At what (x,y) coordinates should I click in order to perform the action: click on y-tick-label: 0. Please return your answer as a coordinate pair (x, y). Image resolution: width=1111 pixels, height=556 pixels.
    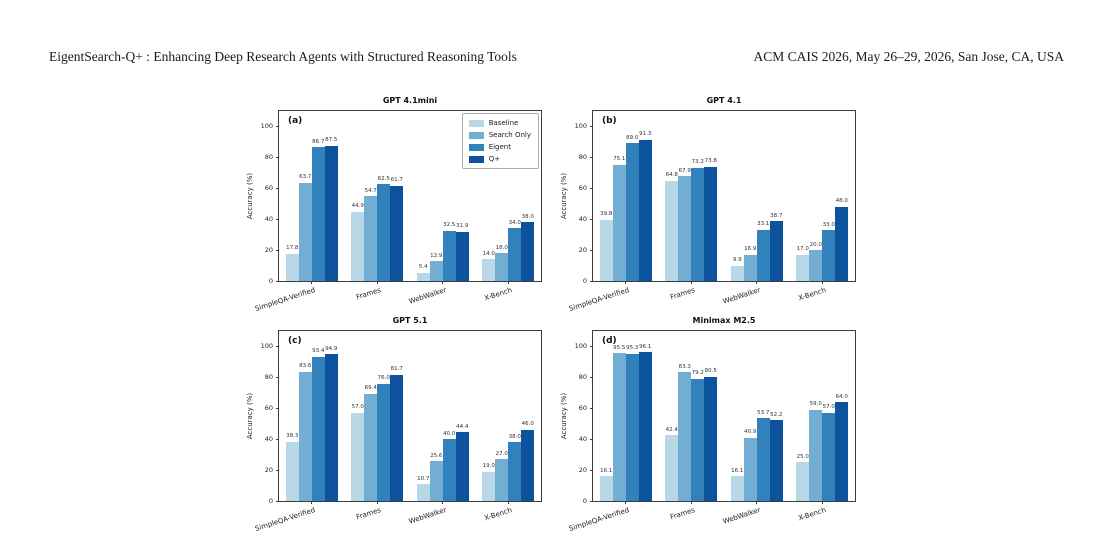
    Looking at the image, I should click on (270, 281).